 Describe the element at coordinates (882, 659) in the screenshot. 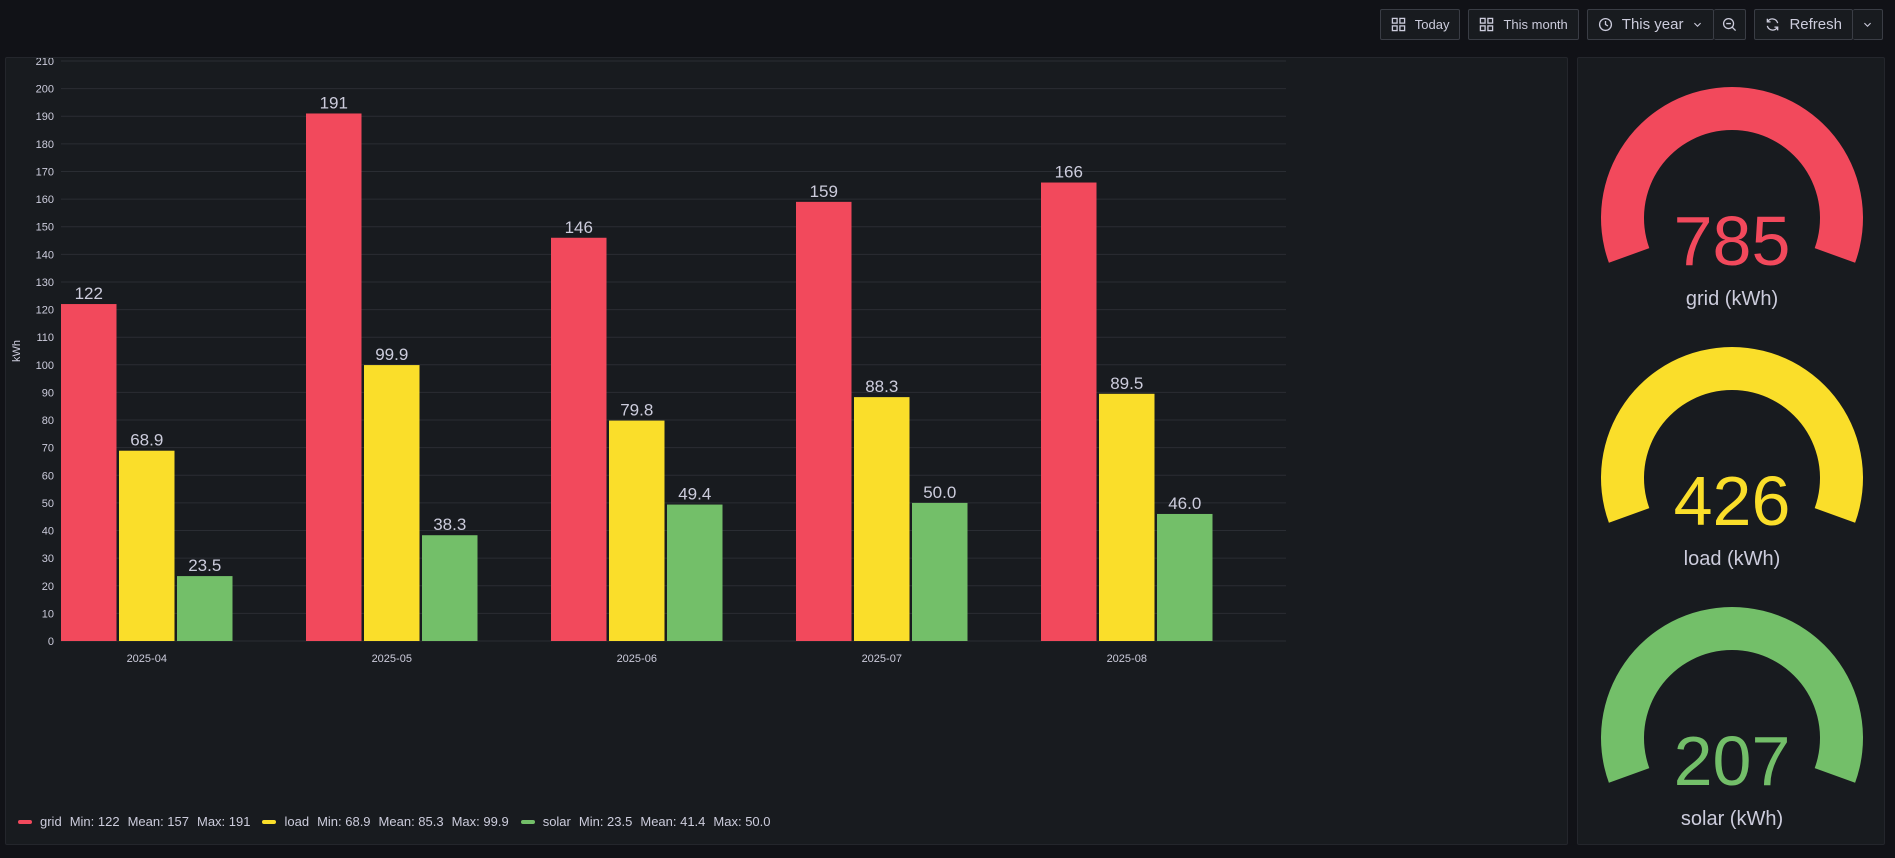

I see `x-tick-label: 2025-07` at that location.